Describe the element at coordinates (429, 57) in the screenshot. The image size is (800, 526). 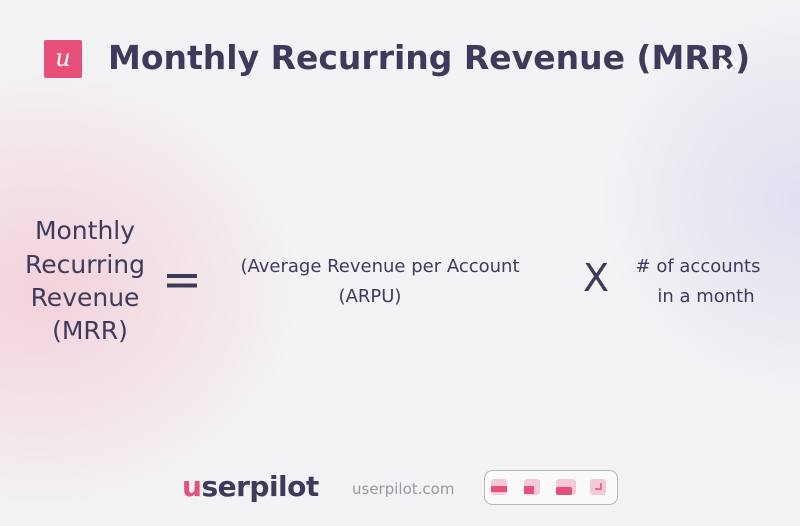
I see `title: Monthly Recurring Revenue (MRR)` at that location.